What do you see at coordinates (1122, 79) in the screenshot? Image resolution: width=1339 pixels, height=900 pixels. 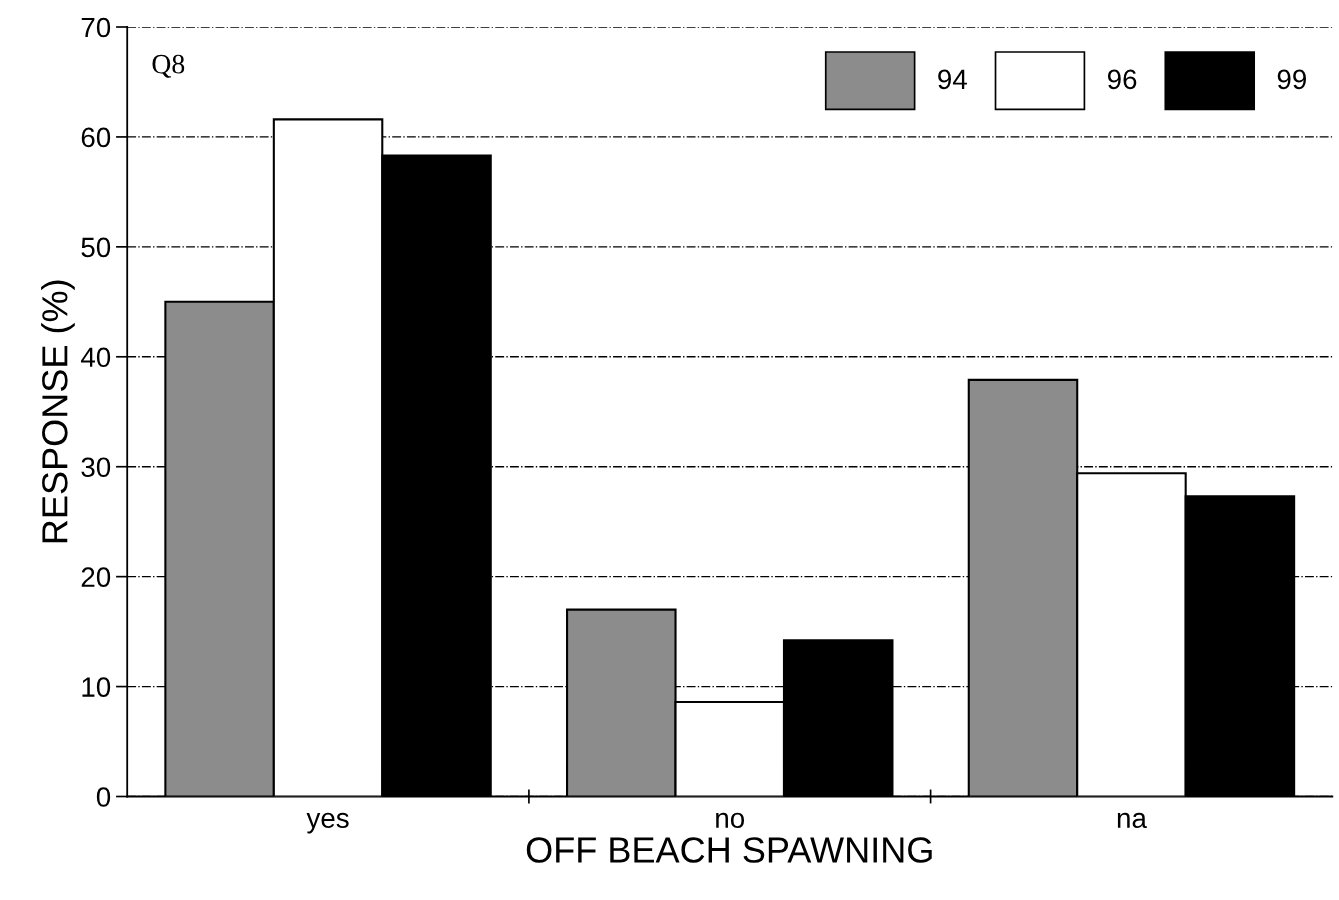 I see `legend-label: 96` at bounding box center [1122, 79].